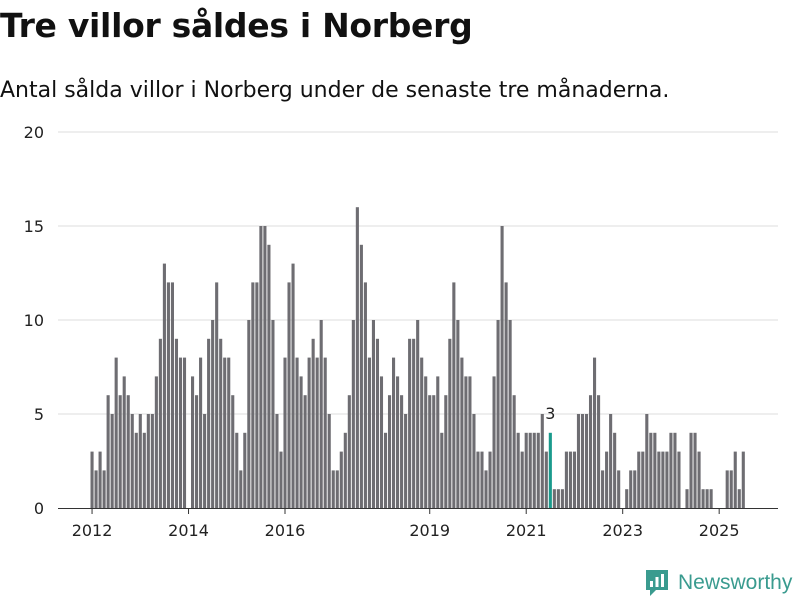 The width and height of the screenshot is (800, 600). What do you see at coordinates (236, 25) in the screenshot?
I see `chart-title: Tre villor såldes i Norberg` at bounding box center [236, 25].